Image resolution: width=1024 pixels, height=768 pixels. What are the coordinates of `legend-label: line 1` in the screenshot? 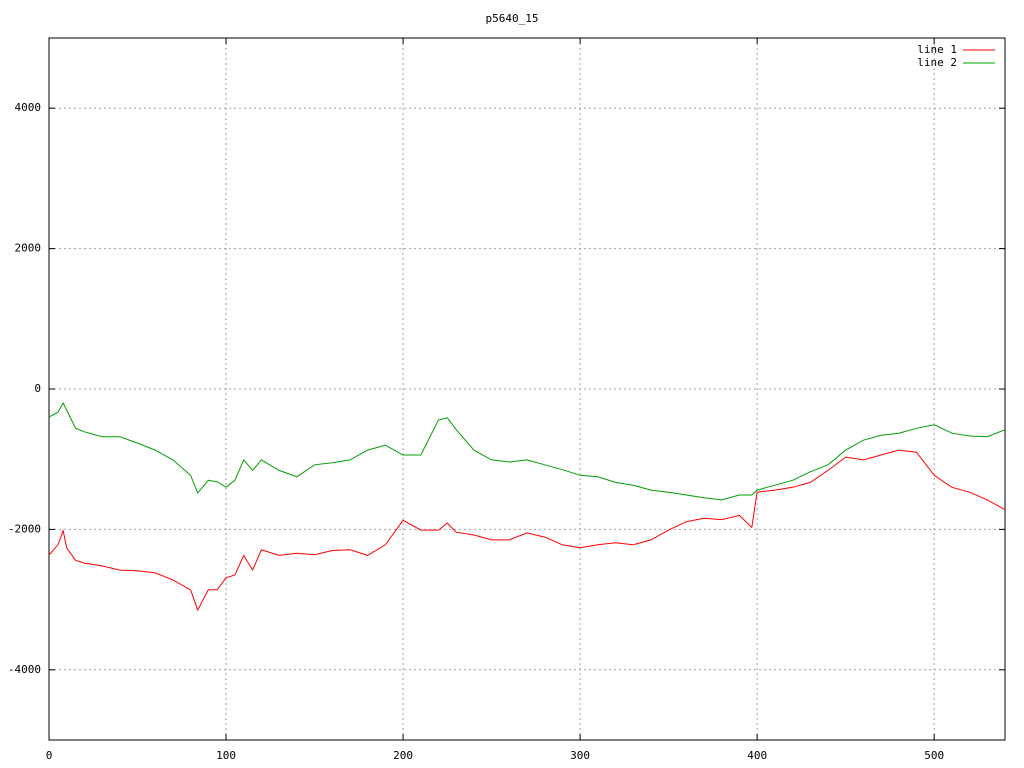 It's located at (937, 49).